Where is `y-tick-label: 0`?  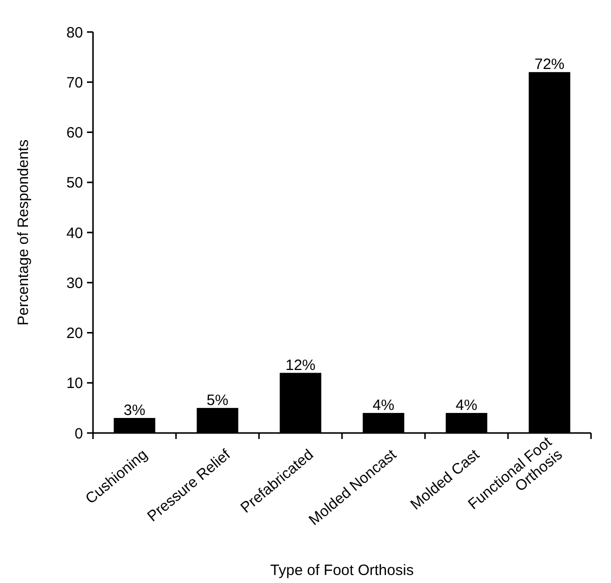 y-tick-label: 0 is located at coordinates (78, 433).